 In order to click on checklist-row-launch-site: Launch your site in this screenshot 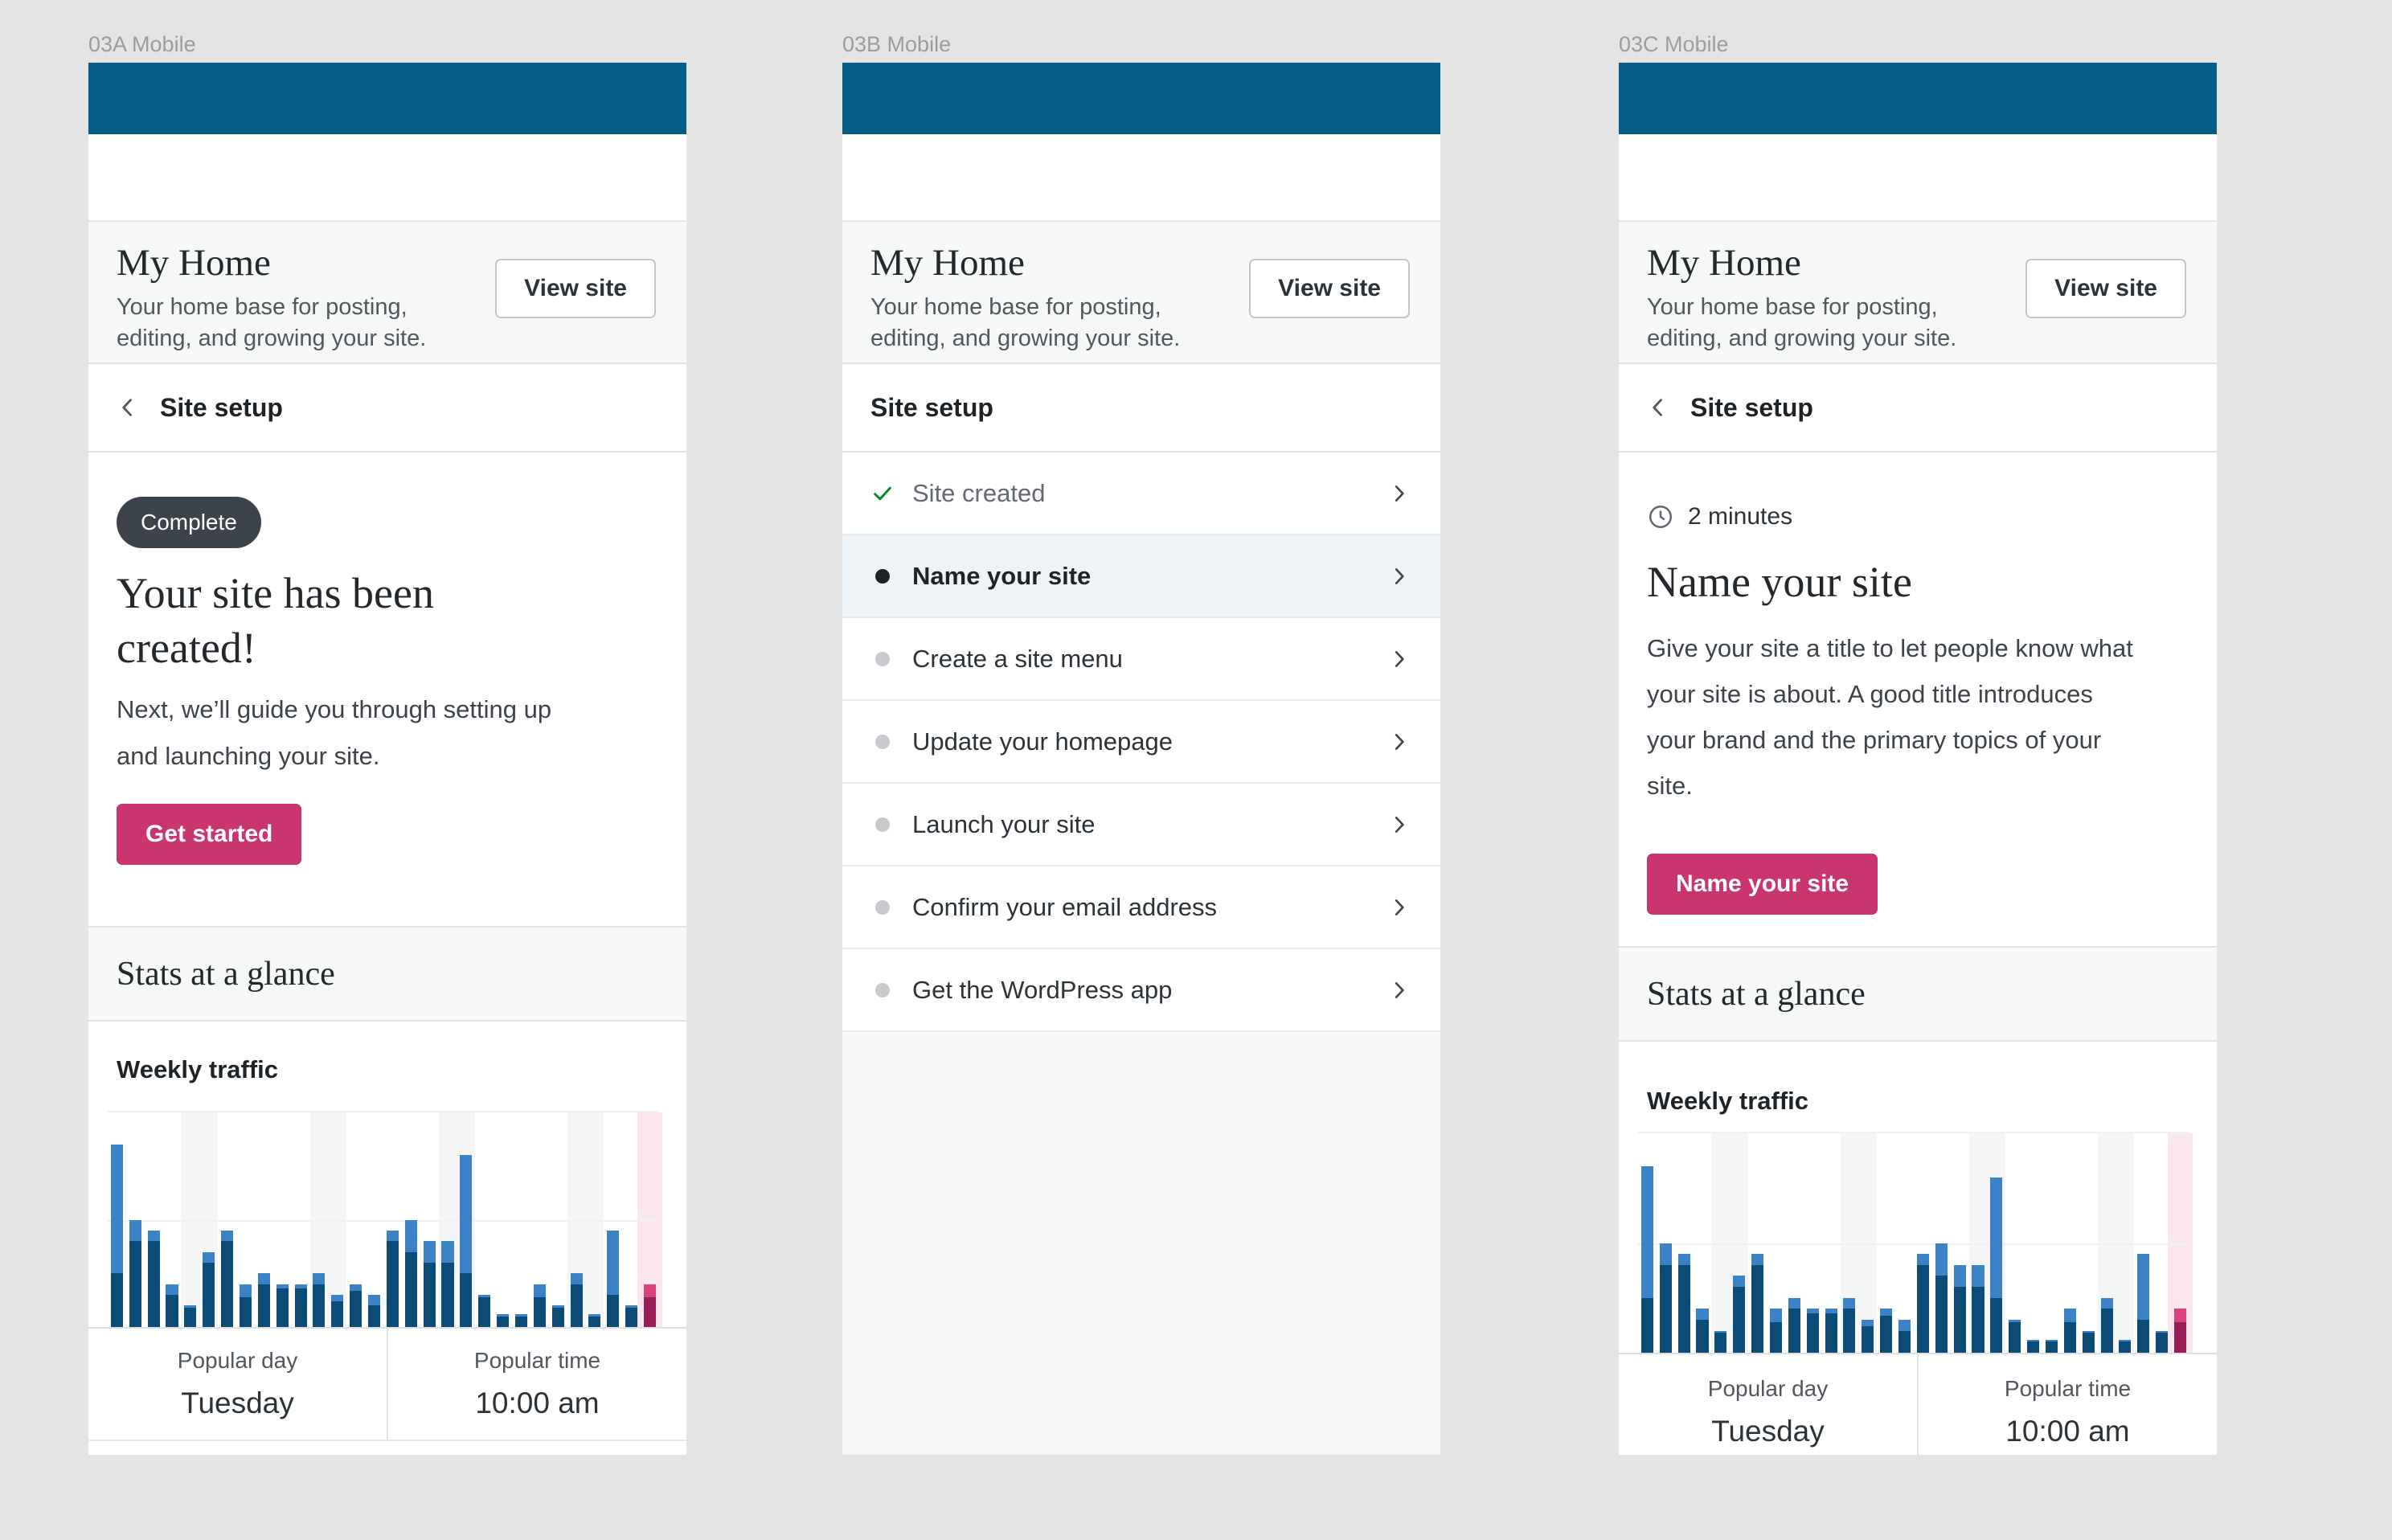, I will do `click(1141, 825)`.